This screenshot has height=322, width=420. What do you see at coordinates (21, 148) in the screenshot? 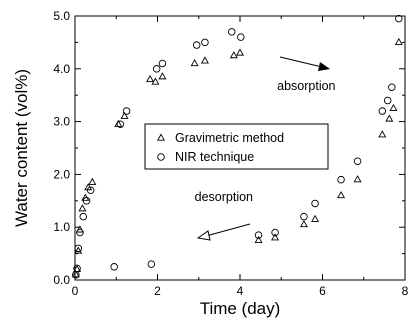
I see `y-axis-title: Water content (vol%)` at bounding box center [21, 148].